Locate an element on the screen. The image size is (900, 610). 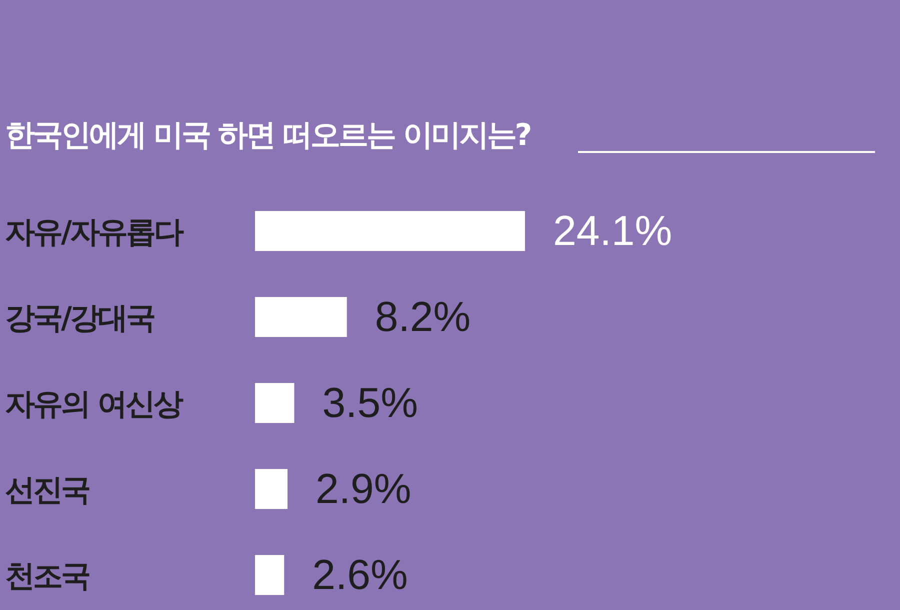
data-label: 24.1% is located at coordinates (612, 230).